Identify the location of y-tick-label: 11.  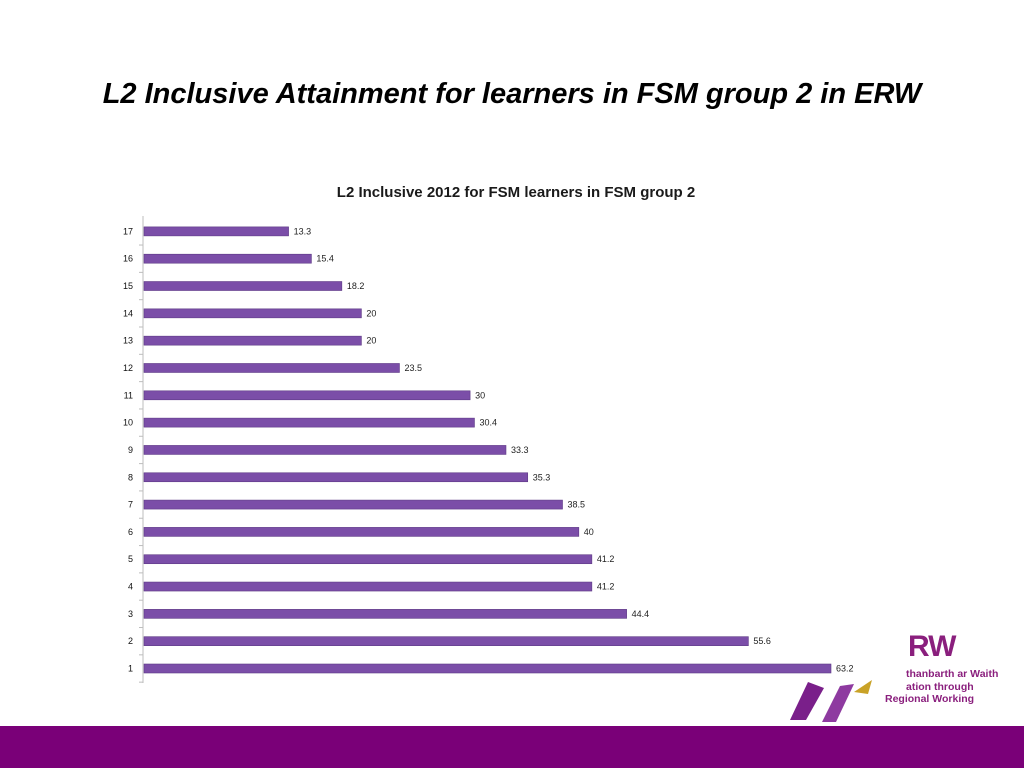
(128, 395).